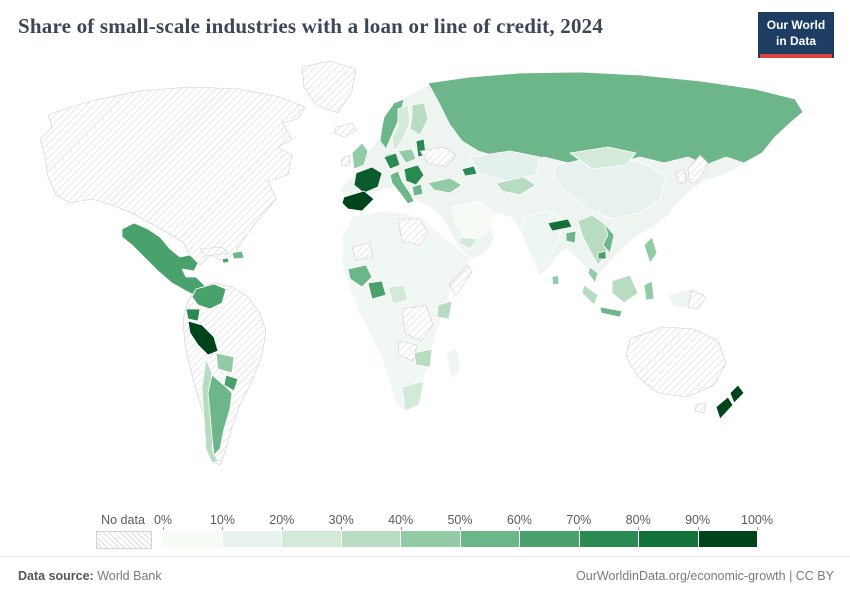 This screenshot has width=850, height=600. What do you see at coordinates (593, 275) in the screenshot?
I see `region-malaysia` at bounding box center [593, 275].